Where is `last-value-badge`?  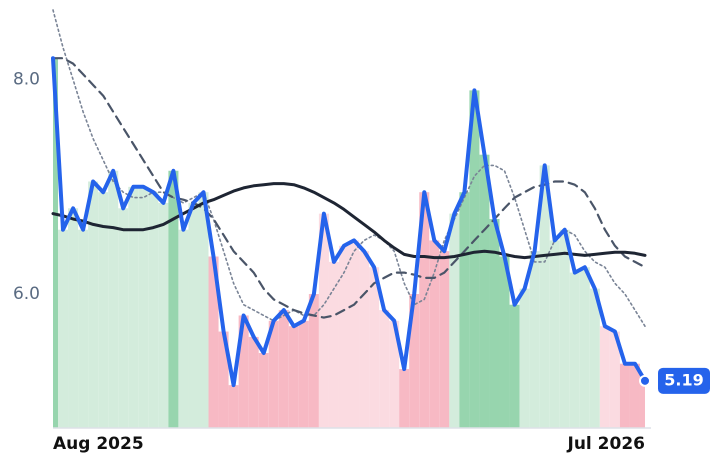 last-value-badge is located at coordinates (684, 380).